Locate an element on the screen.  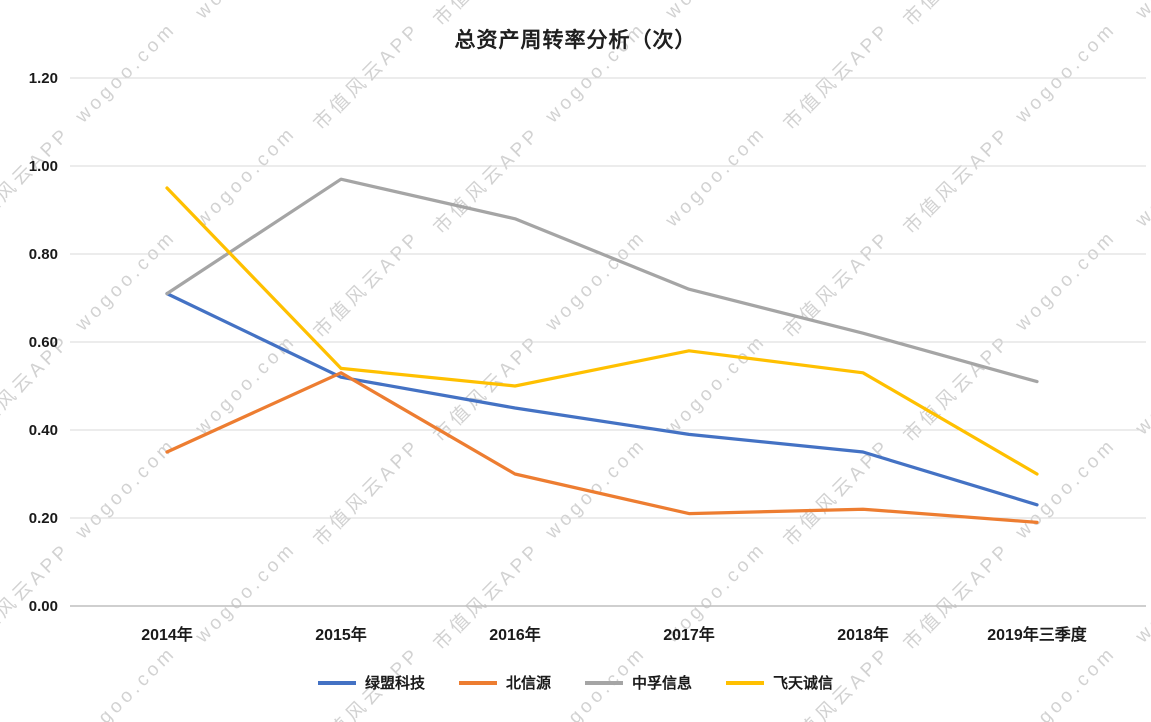
chart-title: 总资产周转率分析（次） is located at coordinates (575, 40).